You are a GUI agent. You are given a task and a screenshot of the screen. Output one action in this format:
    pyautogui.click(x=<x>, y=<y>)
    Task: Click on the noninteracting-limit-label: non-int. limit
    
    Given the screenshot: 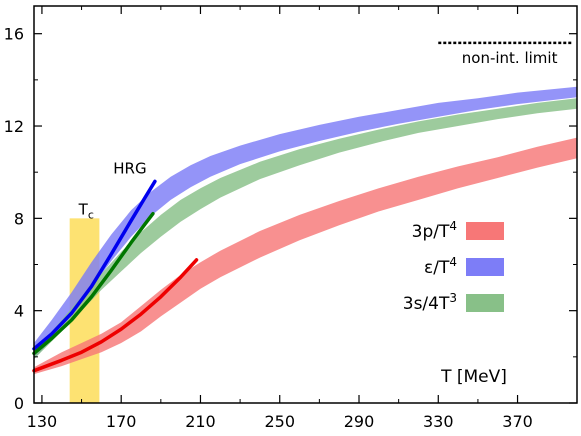 What is the action you would take?
    pyautogui.click(x=510, y=58)
    